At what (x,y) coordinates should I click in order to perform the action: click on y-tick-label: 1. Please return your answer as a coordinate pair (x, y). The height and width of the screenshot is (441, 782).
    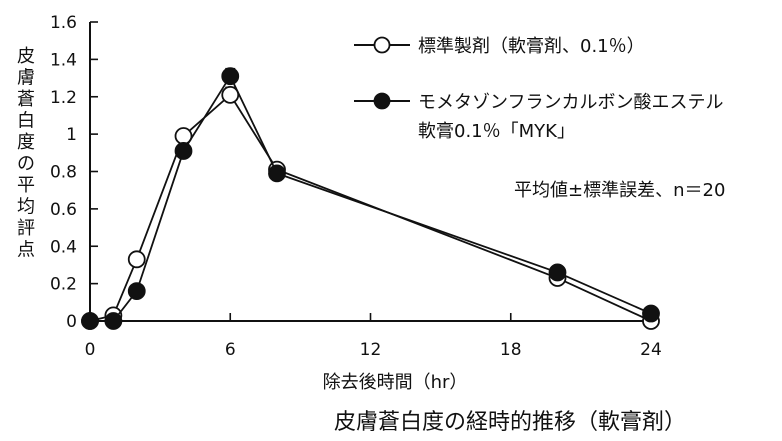
    Looking at the image, I should click on (71, 135).